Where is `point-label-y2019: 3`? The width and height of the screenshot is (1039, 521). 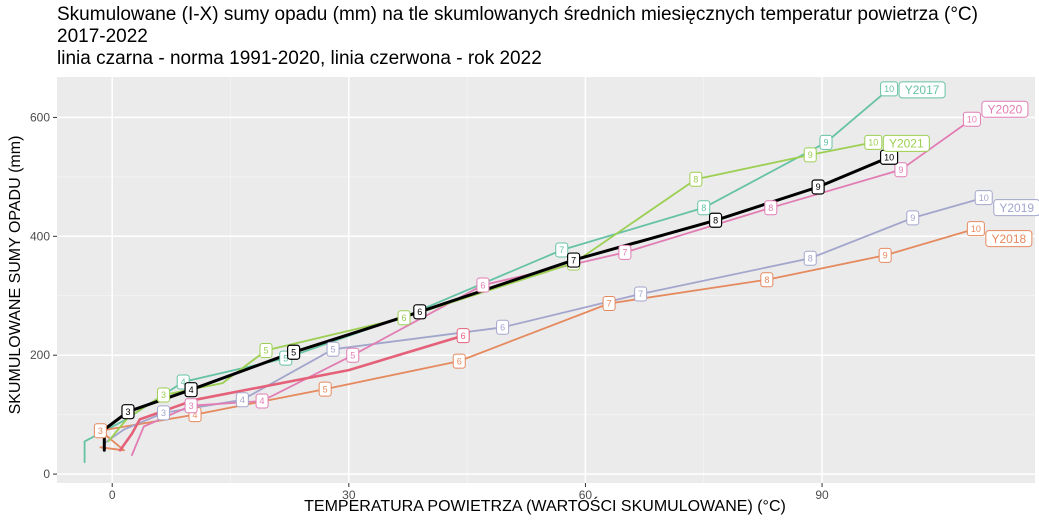
point-label-y2019: 3 is located at coordinates (163, 413).